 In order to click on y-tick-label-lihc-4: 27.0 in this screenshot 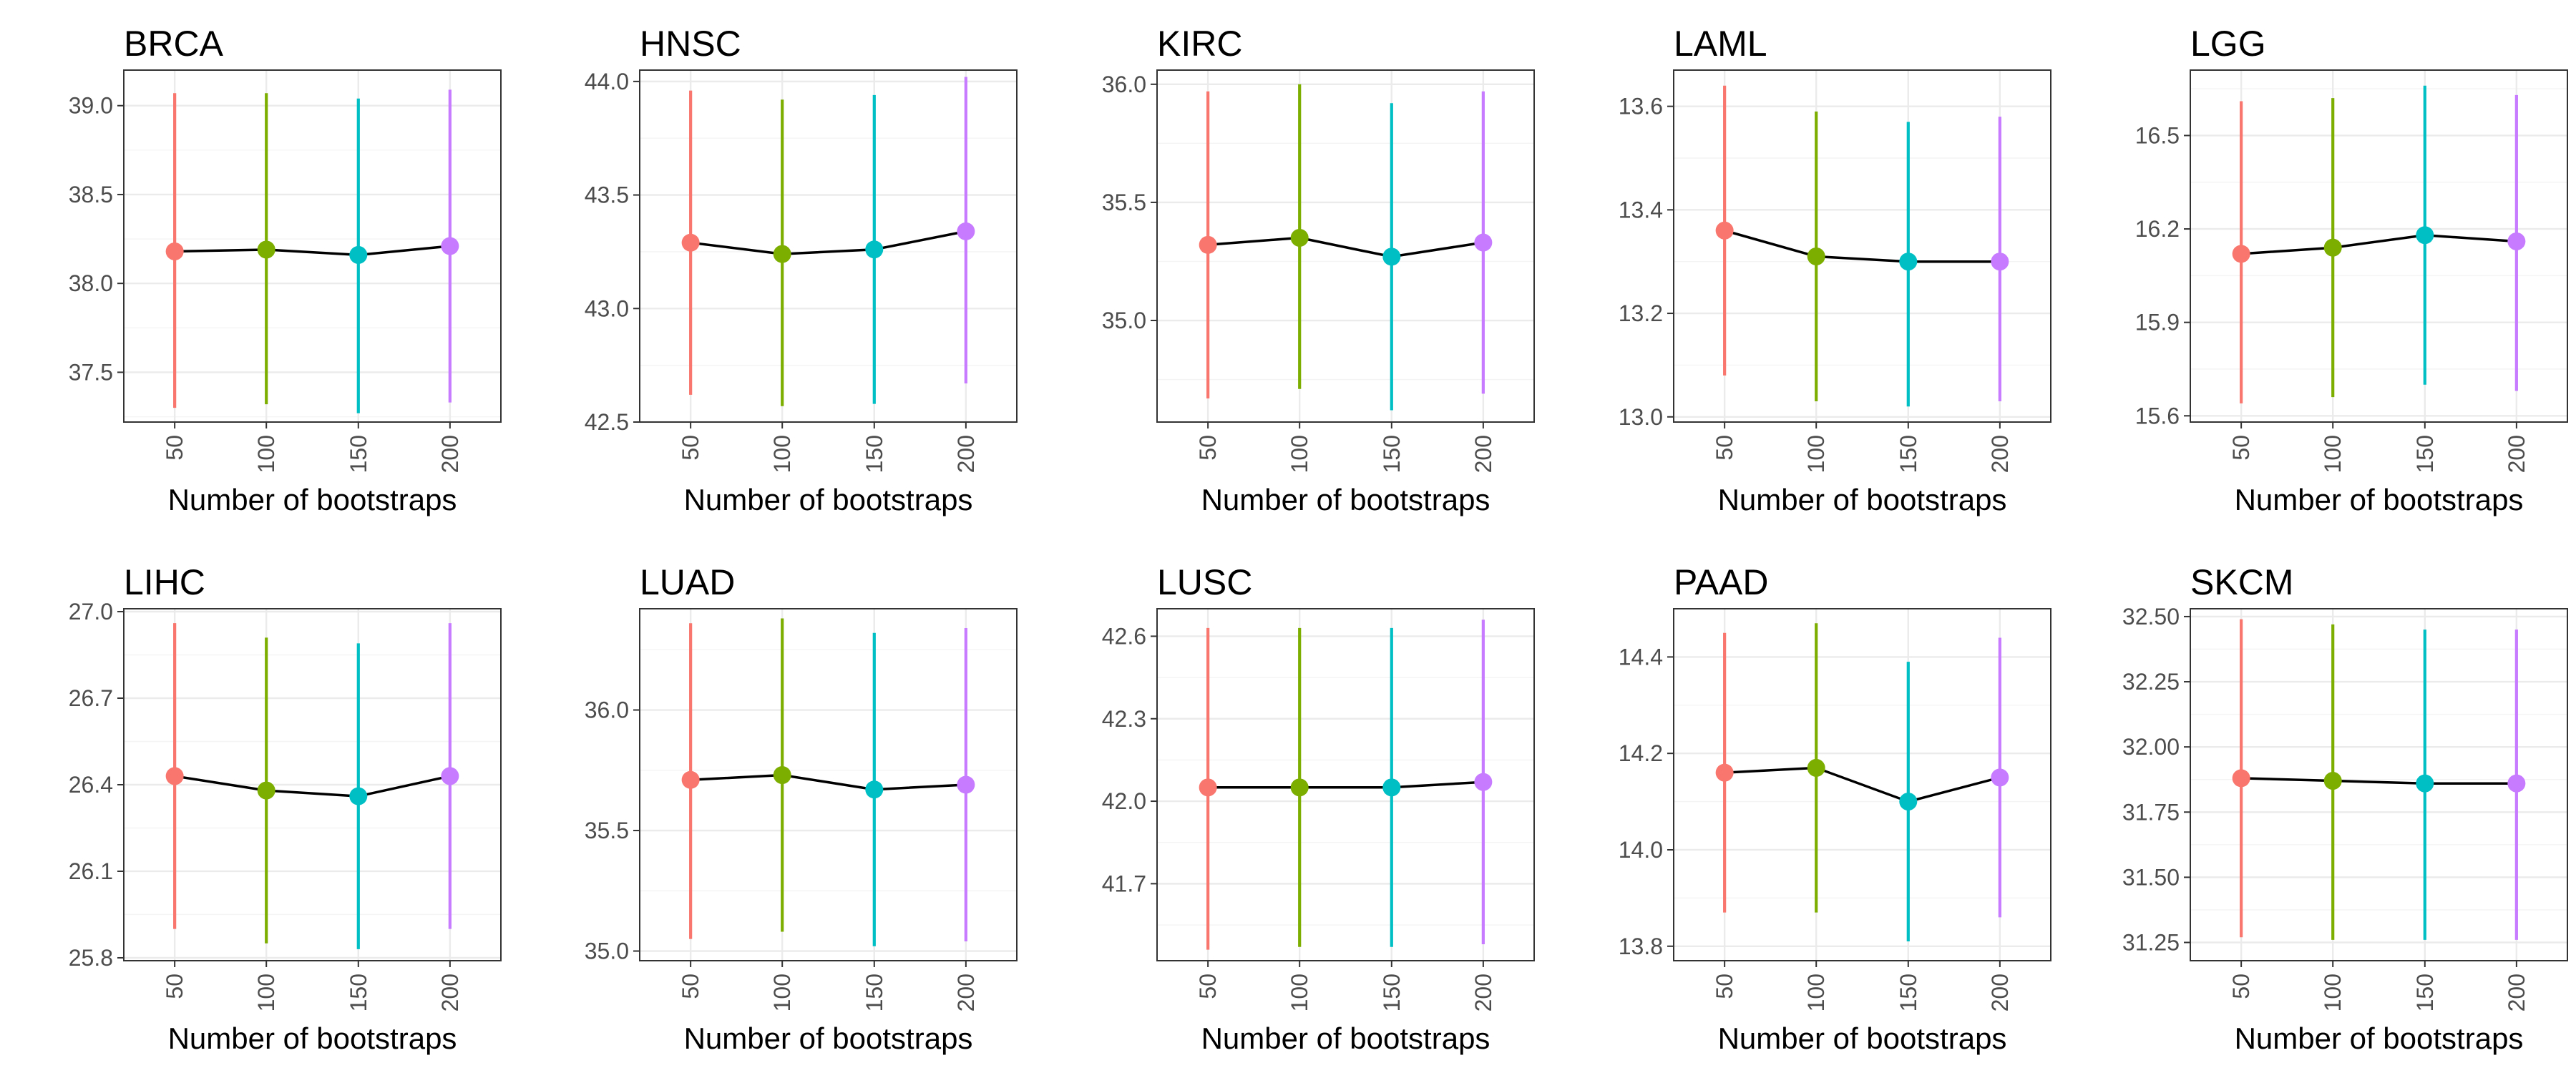, I will do `click(91, 611)`.